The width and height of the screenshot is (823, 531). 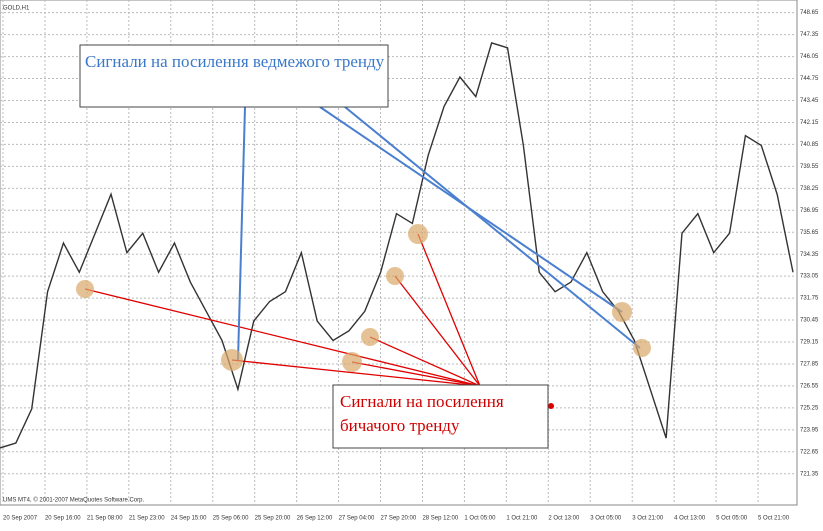 What do you see at coordinates (809, 13) in the screenshot?
I see `y-tick-label: 748.65` at bounding box center [809, 13].